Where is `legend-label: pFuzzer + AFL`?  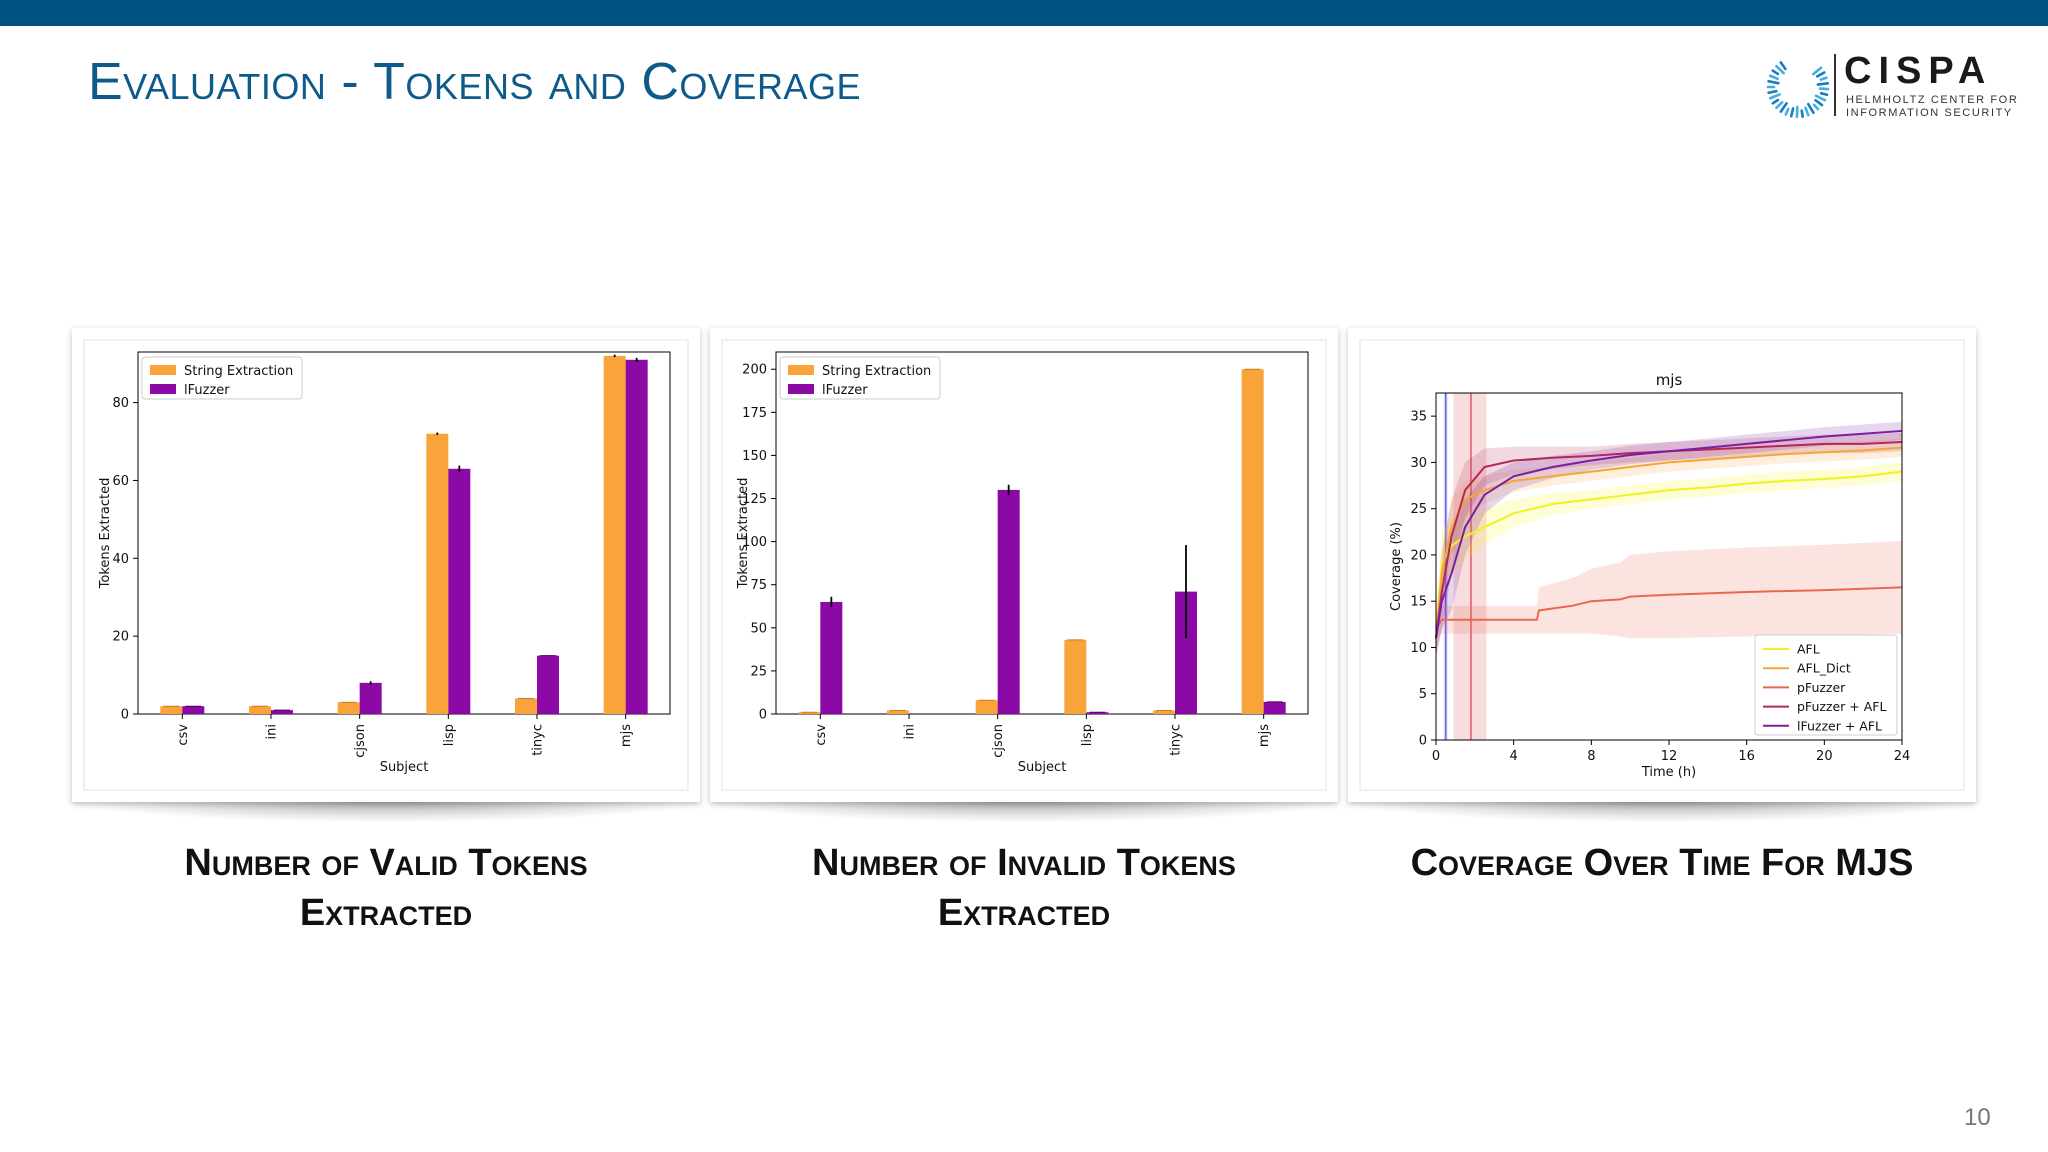 legend-label: pFuzzer + AFL is located at coordinates (1841, 706).